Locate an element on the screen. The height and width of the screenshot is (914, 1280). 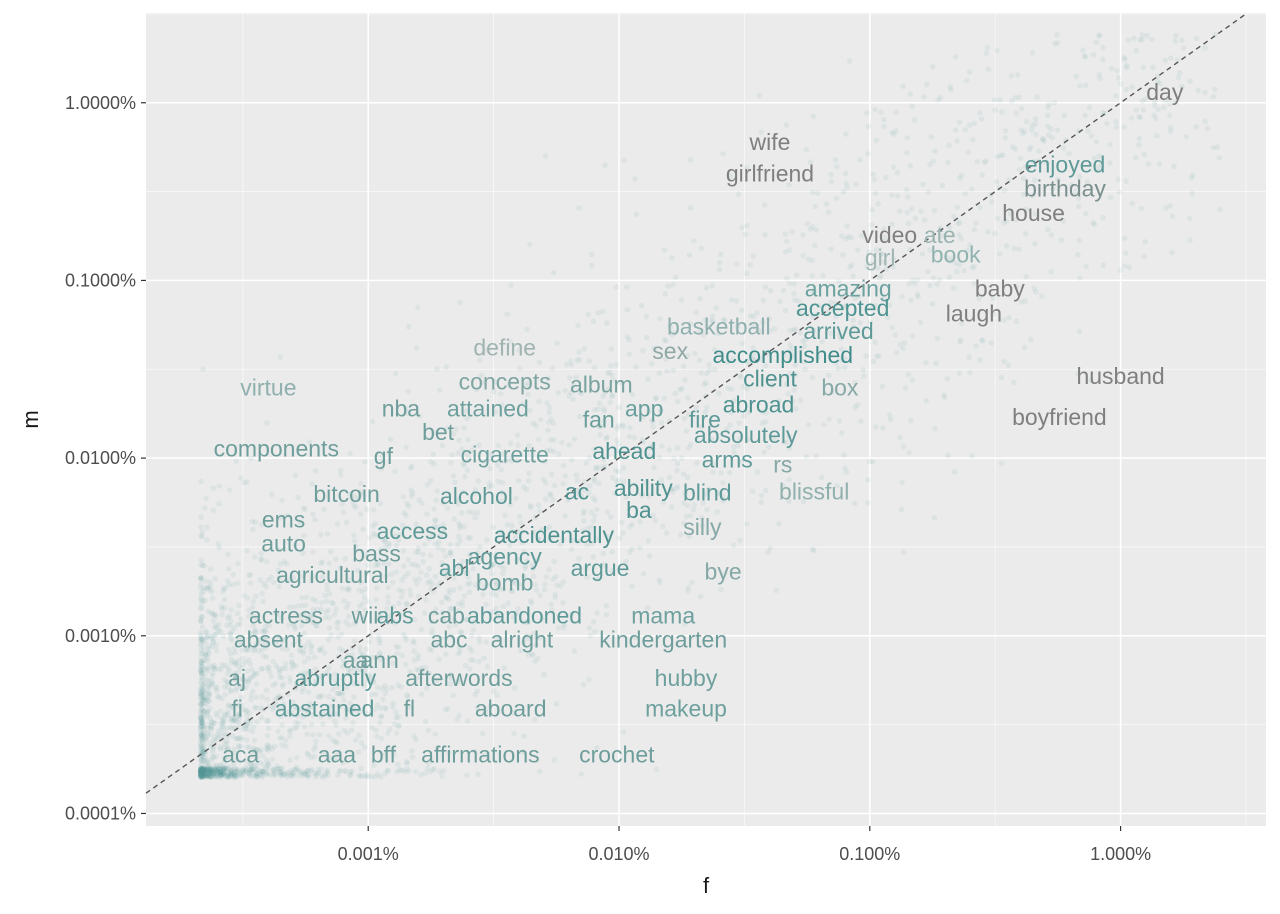
word-label-fl: fl is located at coordinates (410, 708).